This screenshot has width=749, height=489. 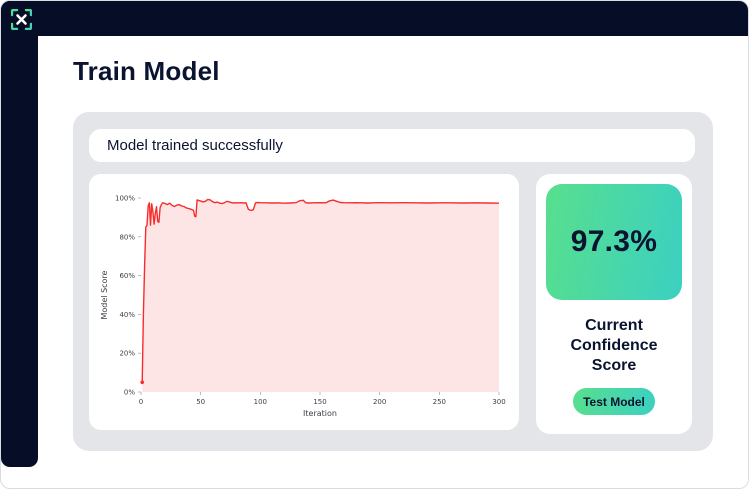 I want to click on svg-text: 250, so click(x=439, y=402).